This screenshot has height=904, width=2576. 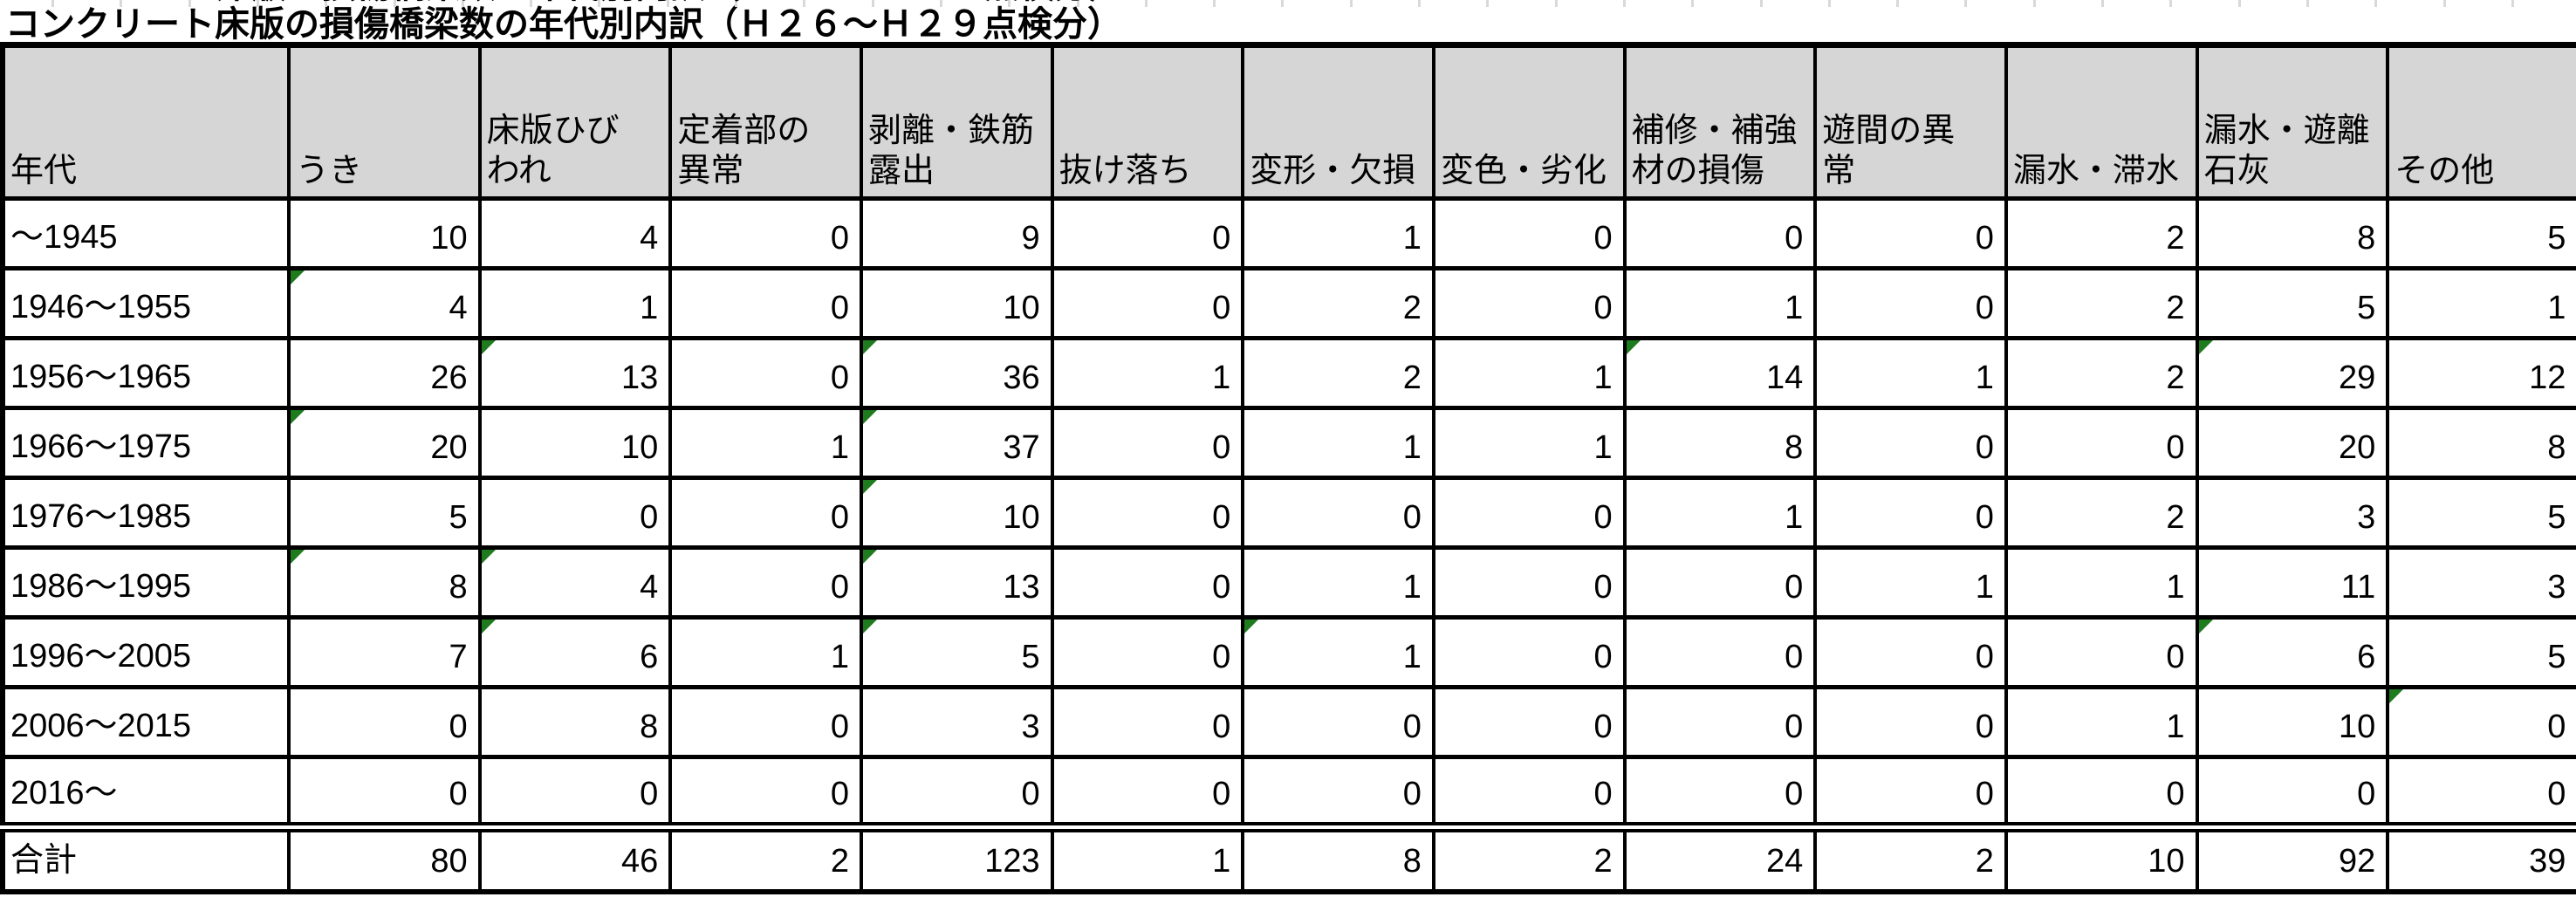 What do you see at coordinates (766, 122) in the screenshot?
I see `column-header-3: 定着部の 異常` at bounding box center [766, 122].